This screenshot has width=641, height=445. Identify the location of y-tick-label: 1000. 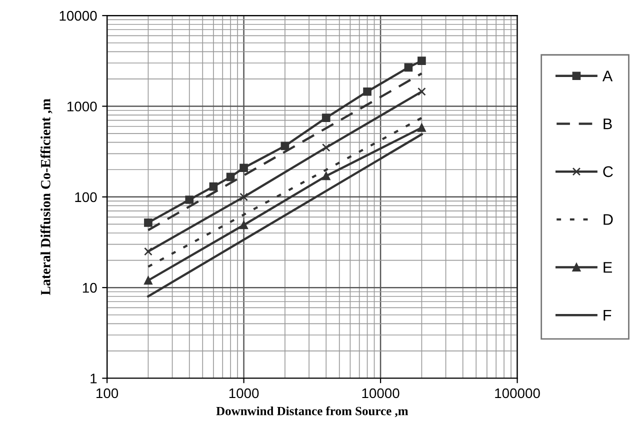
(82, 107).